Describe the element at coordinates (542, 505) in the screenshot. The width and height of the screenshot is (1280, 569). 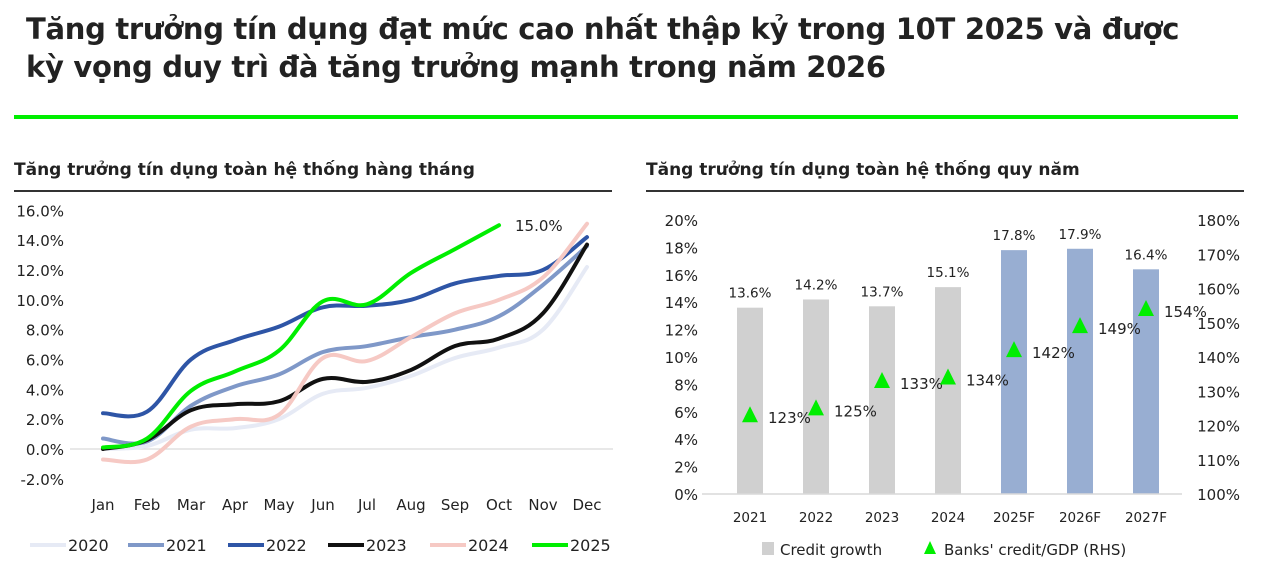
I see `x-axis-tick-label: Nov` at that location.